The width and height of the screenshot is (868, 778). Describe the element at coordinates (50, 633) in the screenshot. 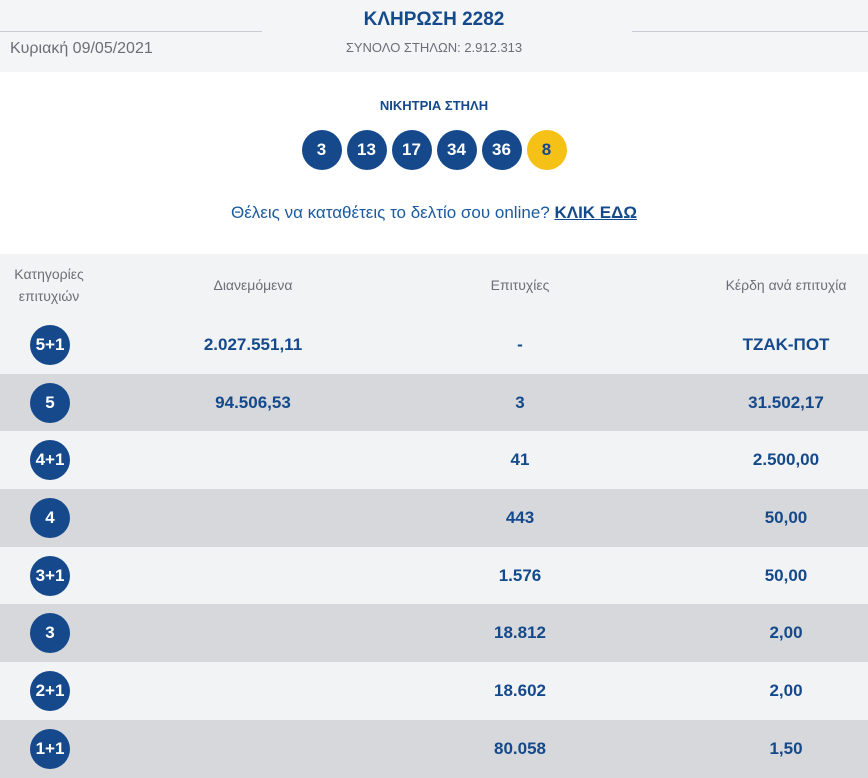

I see `category-badge: 3` at that location.